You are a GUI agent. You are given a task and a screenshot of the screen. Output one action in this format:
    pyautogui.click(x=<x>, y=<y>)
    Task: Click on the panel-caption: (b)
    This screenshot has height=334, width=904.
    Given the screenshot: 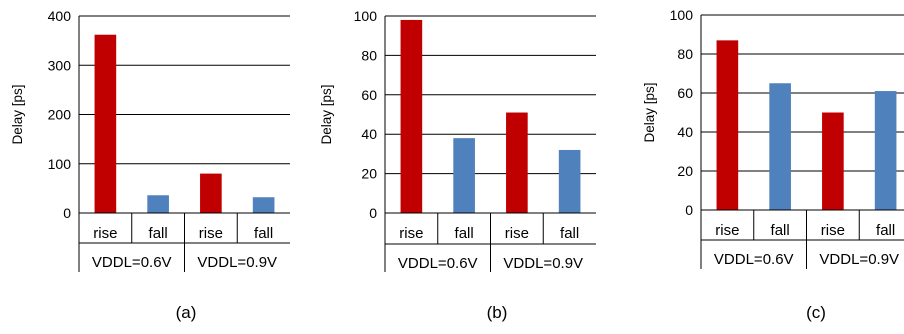 What is the action you would take?
    pyautogui.click(x=497, y=312)
    